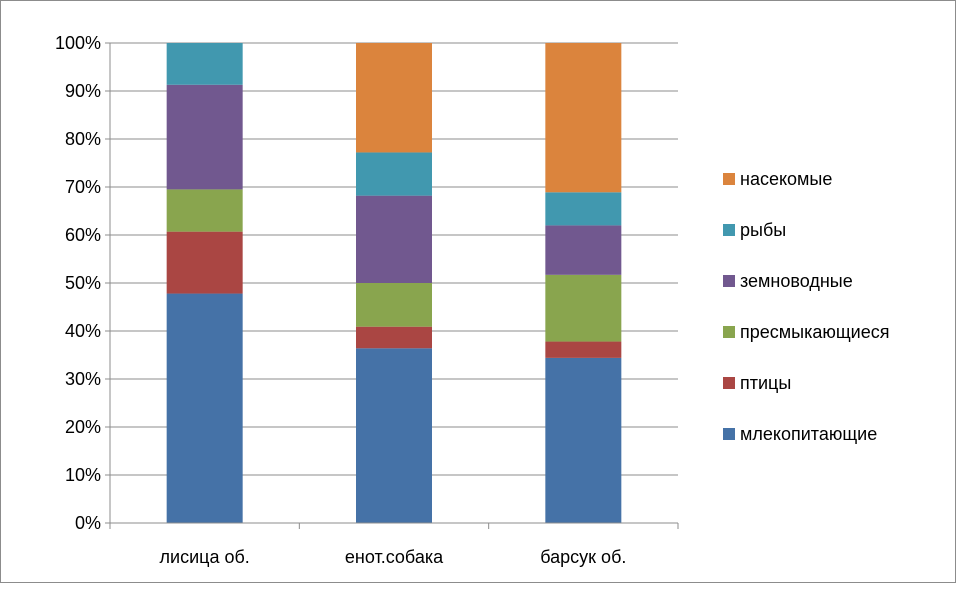  I want to click on legend-label: млекопитающие, so click(808, 434).